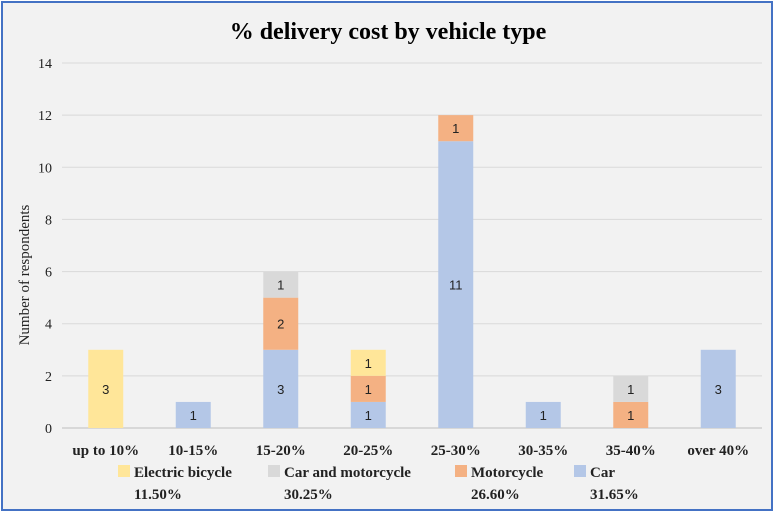 This screenshot has height=512, width=774. Describe the element at coordinates (48, 325) in the screenshot. I see `y-tick-label: 4` at that location.